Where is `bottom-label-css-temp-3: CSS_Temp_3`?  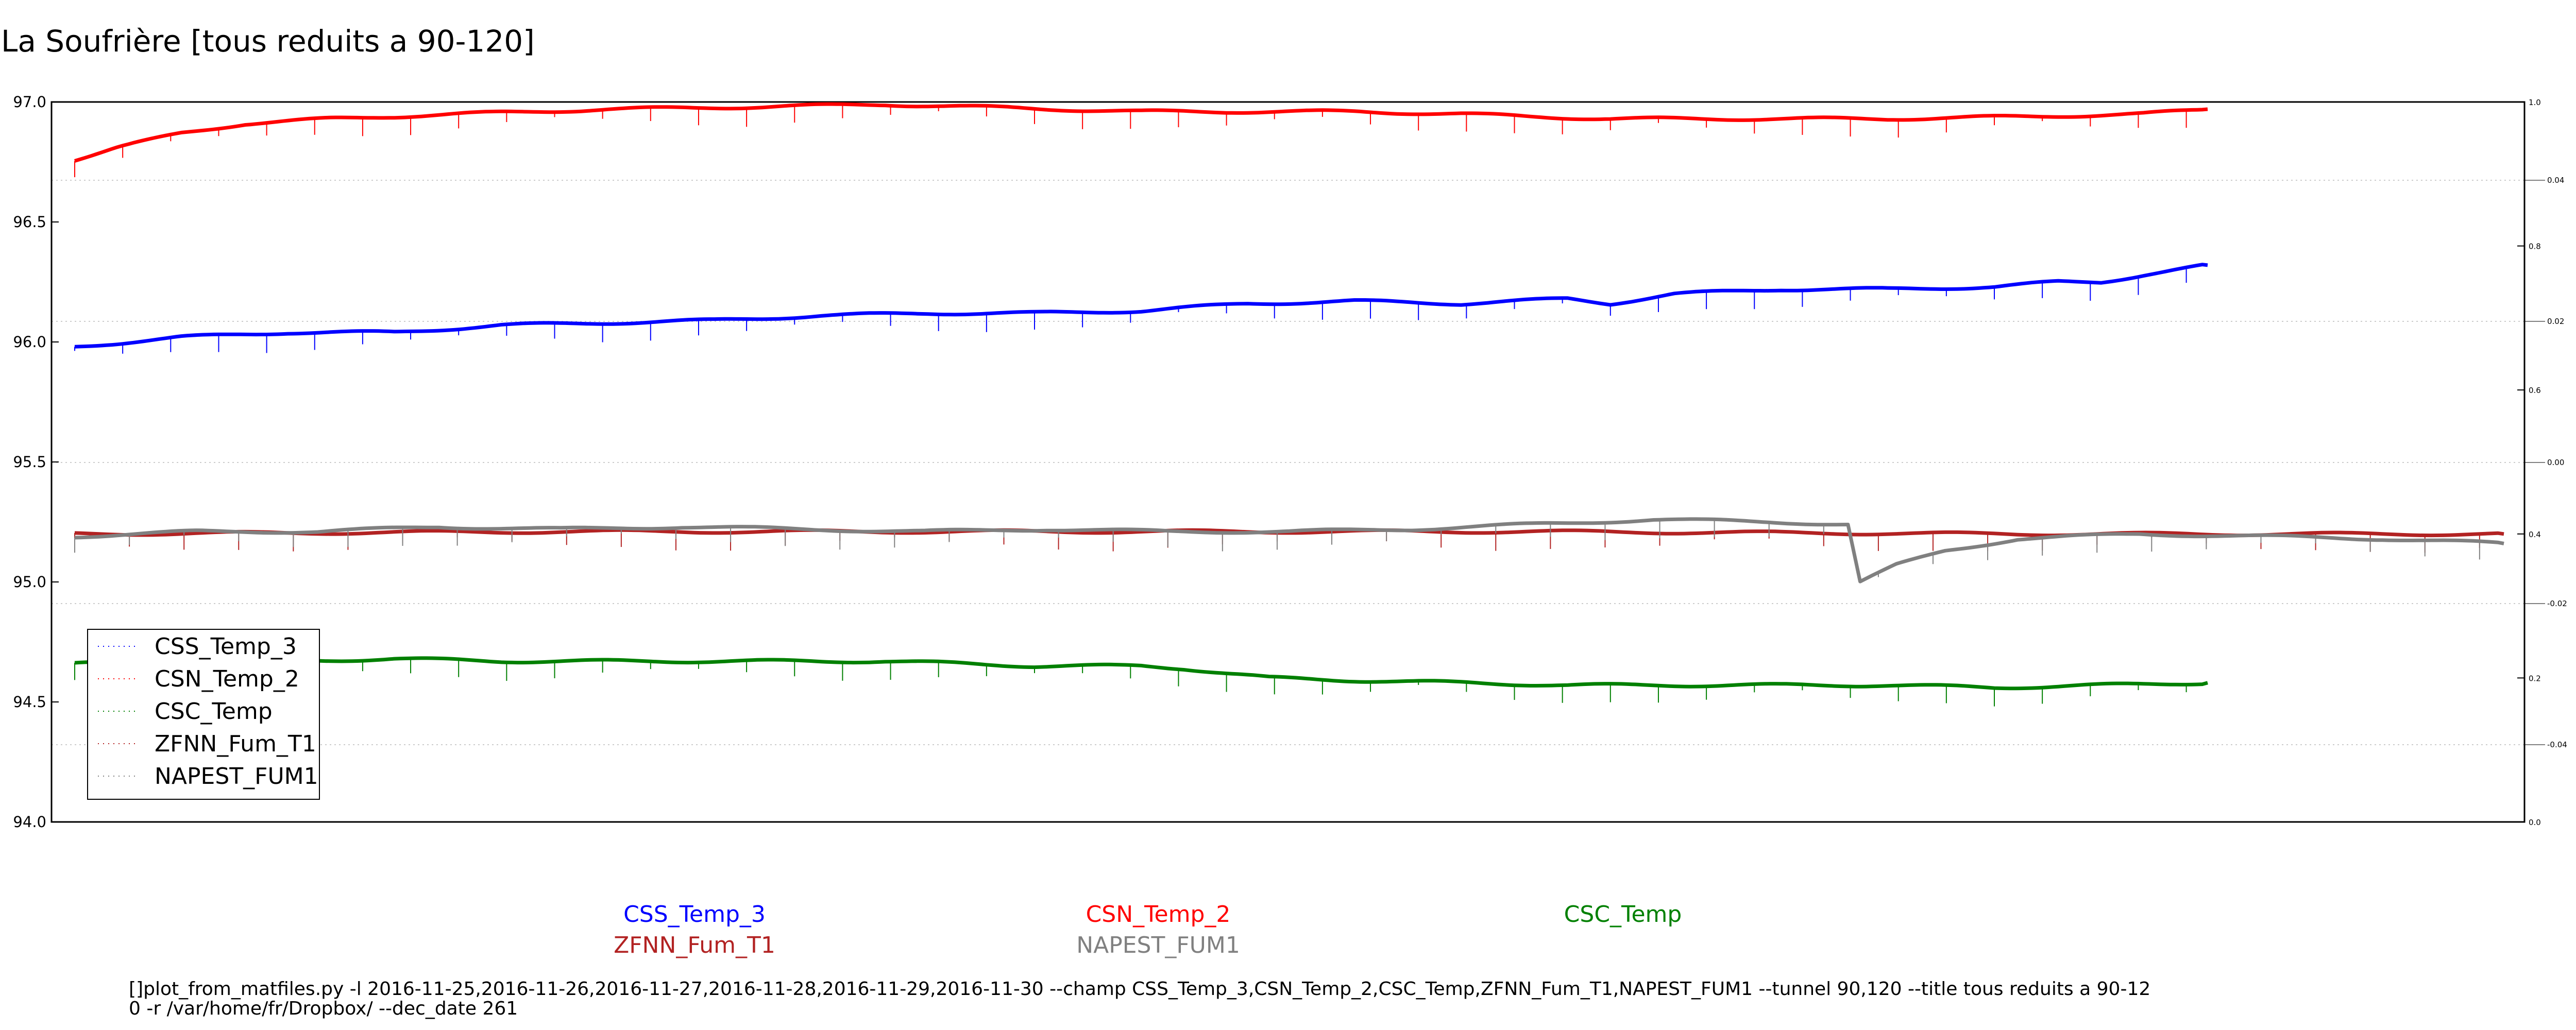
bottom-label-css-temp-3: CSS_Temp_3 is located at coordinates (695, 914).